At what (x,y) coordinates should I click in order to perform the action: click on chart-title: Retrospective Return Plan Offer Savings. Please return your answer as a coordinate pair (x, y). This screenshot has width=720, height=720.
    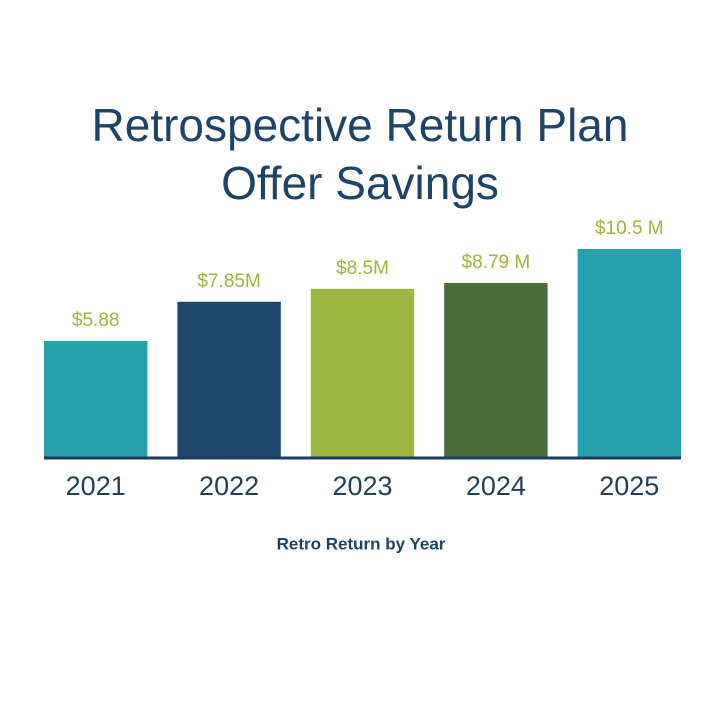
    Looking at the image, I should click on (360, 154).